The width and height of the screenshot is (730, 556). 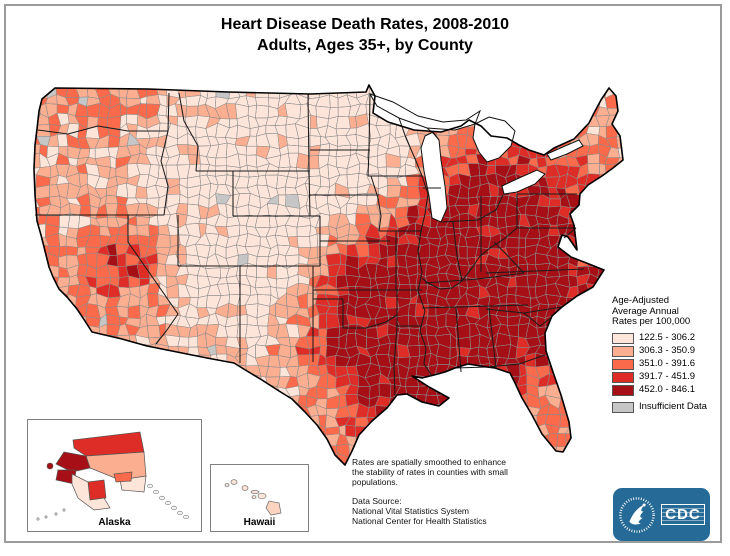 What do you see at coordinates (667, 376) in the screenshot?
I see `legend-label: 391.7 - 451.9` at bounding box center [667, 376].